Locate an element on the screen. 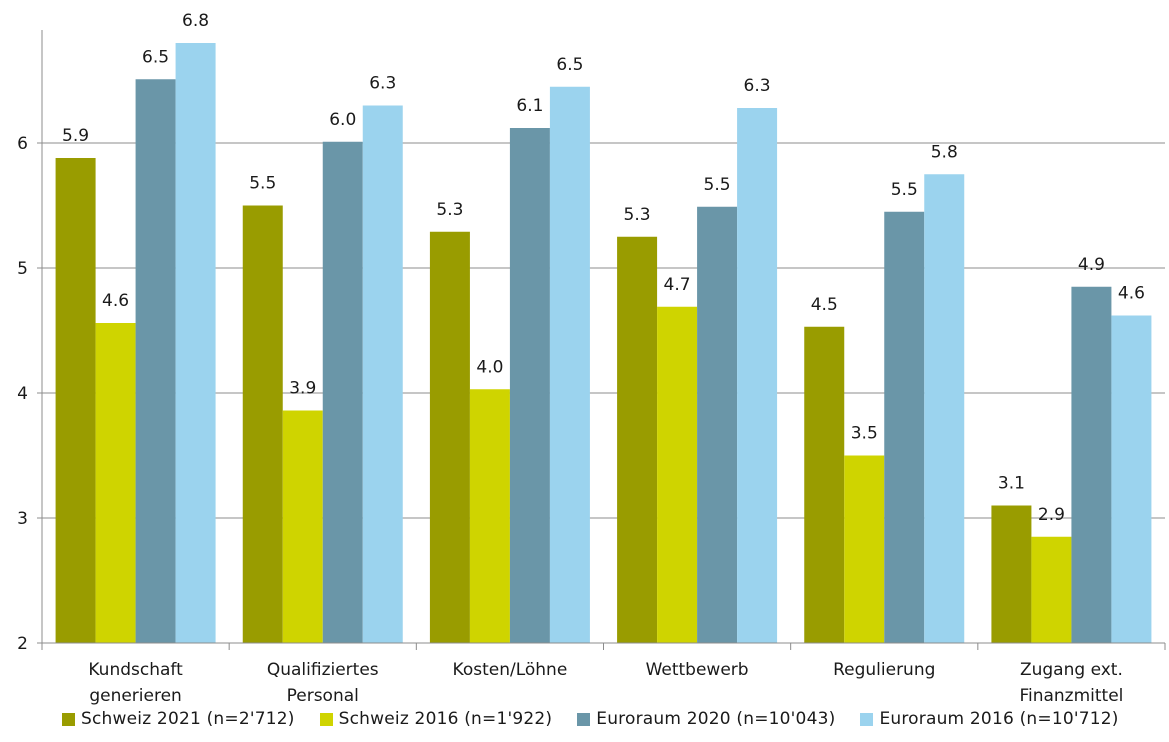 The width and height of the screenshot is (1169, 742). legend-item-euroraum-2016: Euroraum 2016 (n=10'712) is located at coordinates (989, 719).